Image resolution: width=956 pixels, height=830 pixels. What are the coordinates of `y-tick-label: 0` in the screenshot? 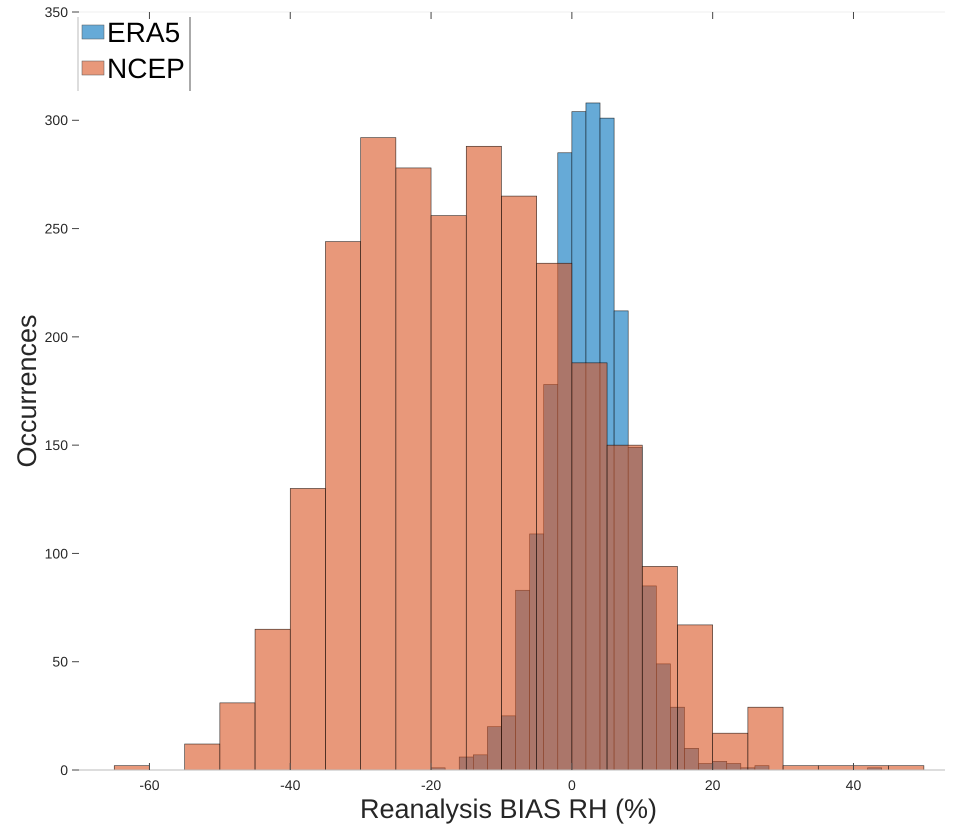 It's located at (64, 770).